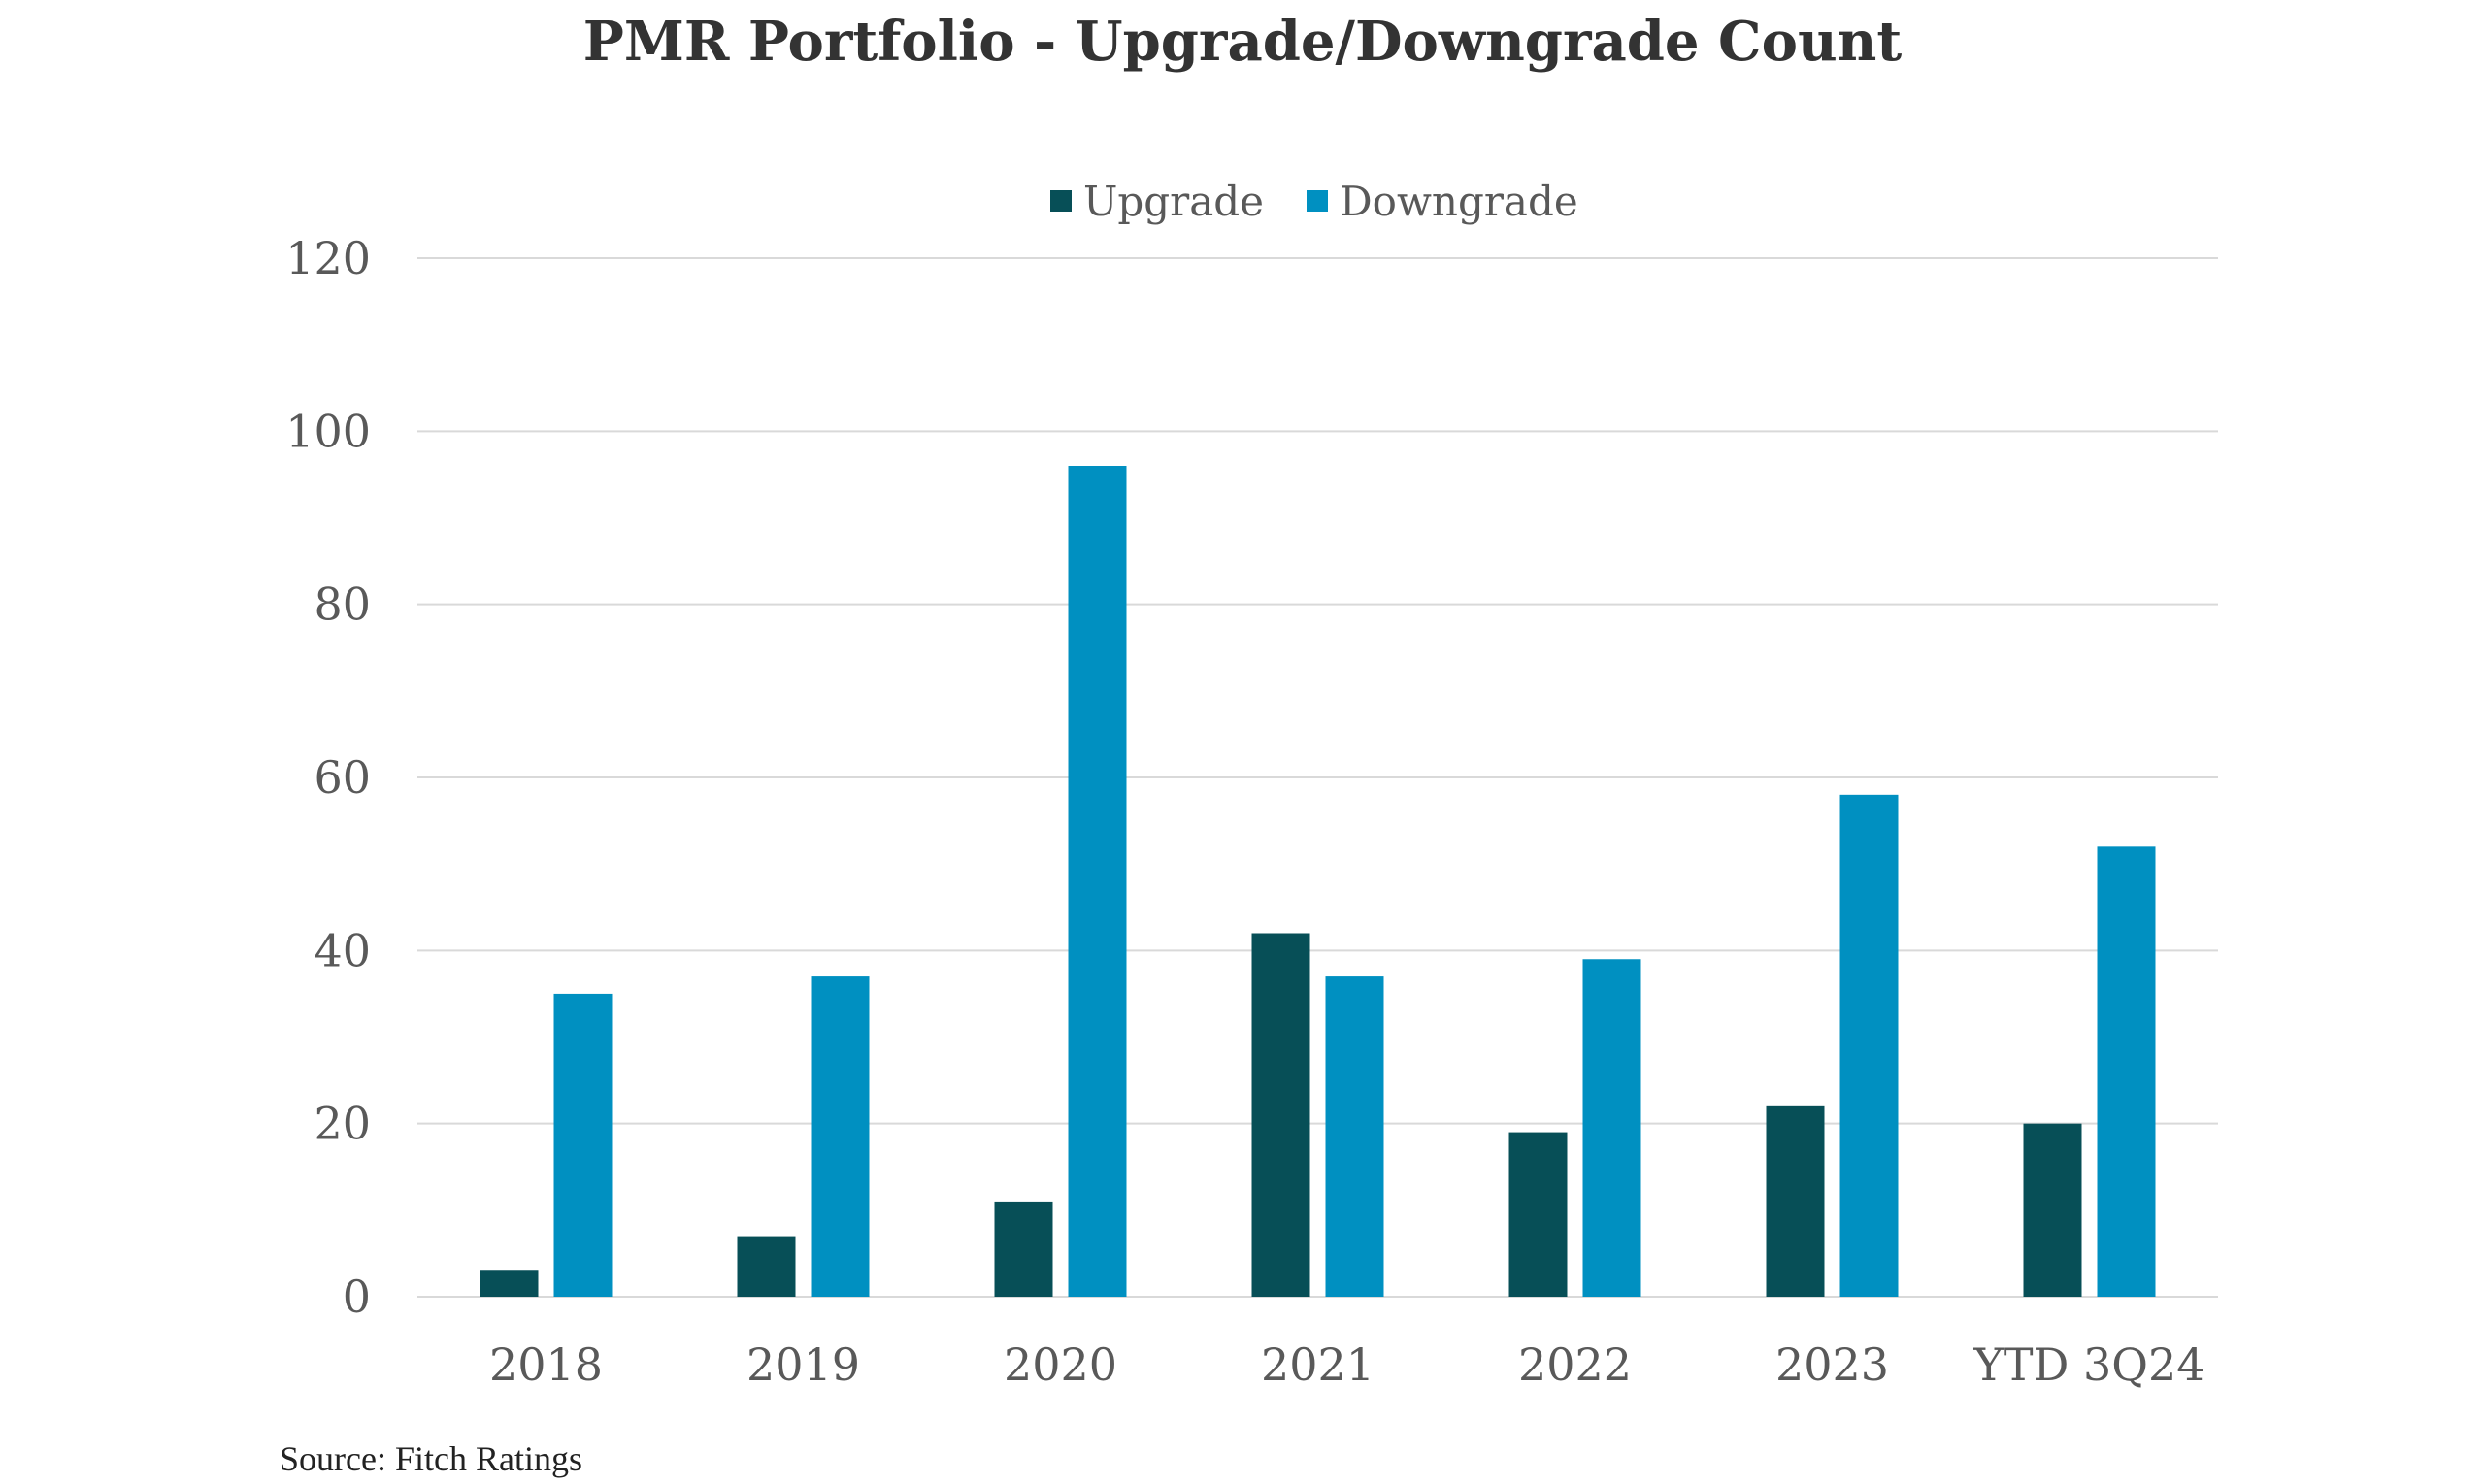 Image resolution: width=2485 pixels, height=1484 pixels. I want to click on y-tick-label: 60, so click(342, 777).